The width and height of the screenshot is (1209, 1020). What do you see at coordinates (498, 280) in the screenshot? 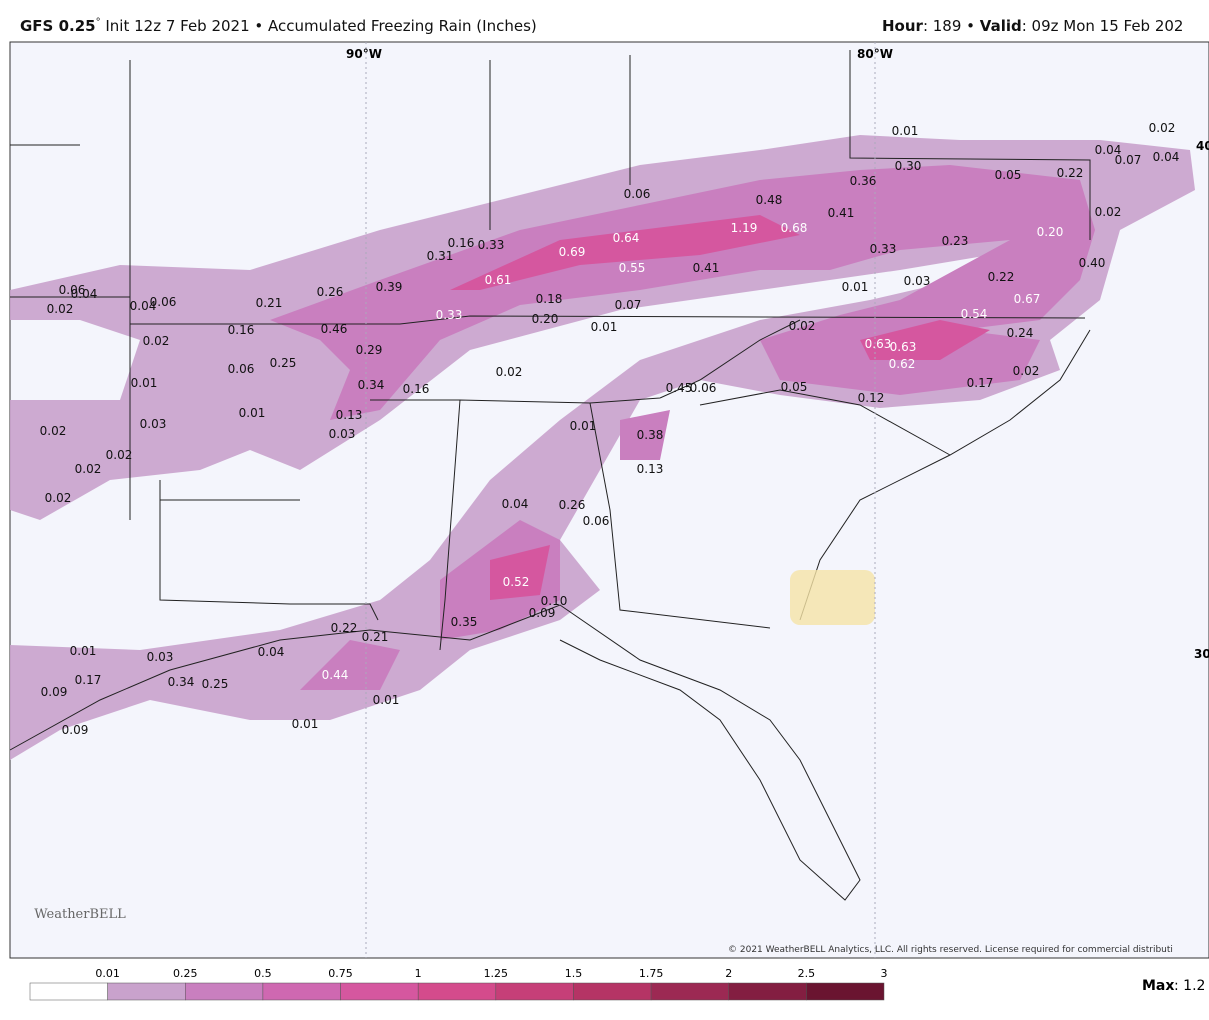
I see `value-label: 0.61` at bounding box center [498, 280].